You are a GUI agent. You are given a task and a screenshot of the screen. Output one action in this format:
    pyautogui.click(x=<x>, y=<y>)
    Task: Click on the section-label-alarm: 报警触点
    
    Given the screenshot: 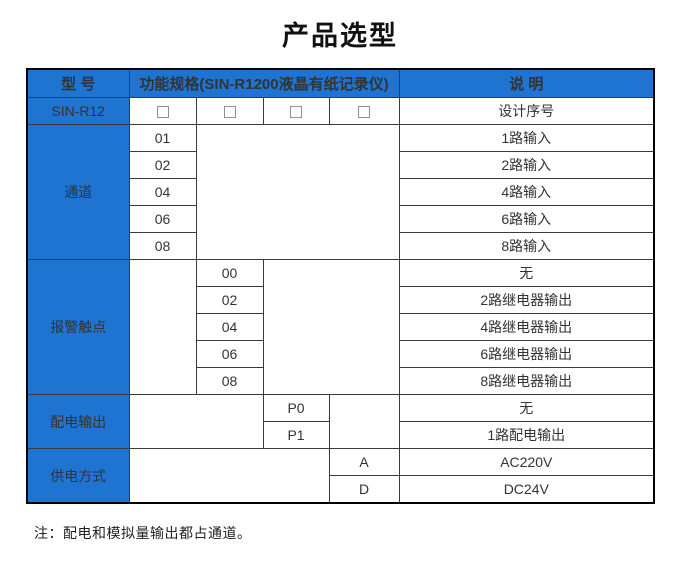 What is the action you would take?
    pyautogui.click(x=78, y=327)
    